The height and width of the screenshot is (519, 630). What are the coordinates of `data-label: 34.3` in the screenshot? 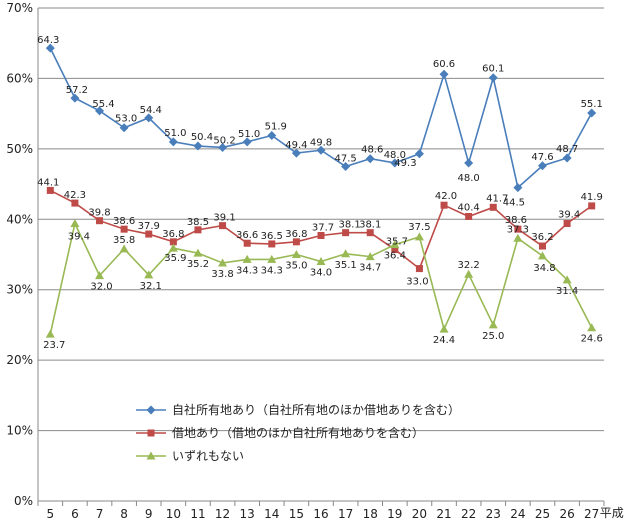 It's located at (247, 270).